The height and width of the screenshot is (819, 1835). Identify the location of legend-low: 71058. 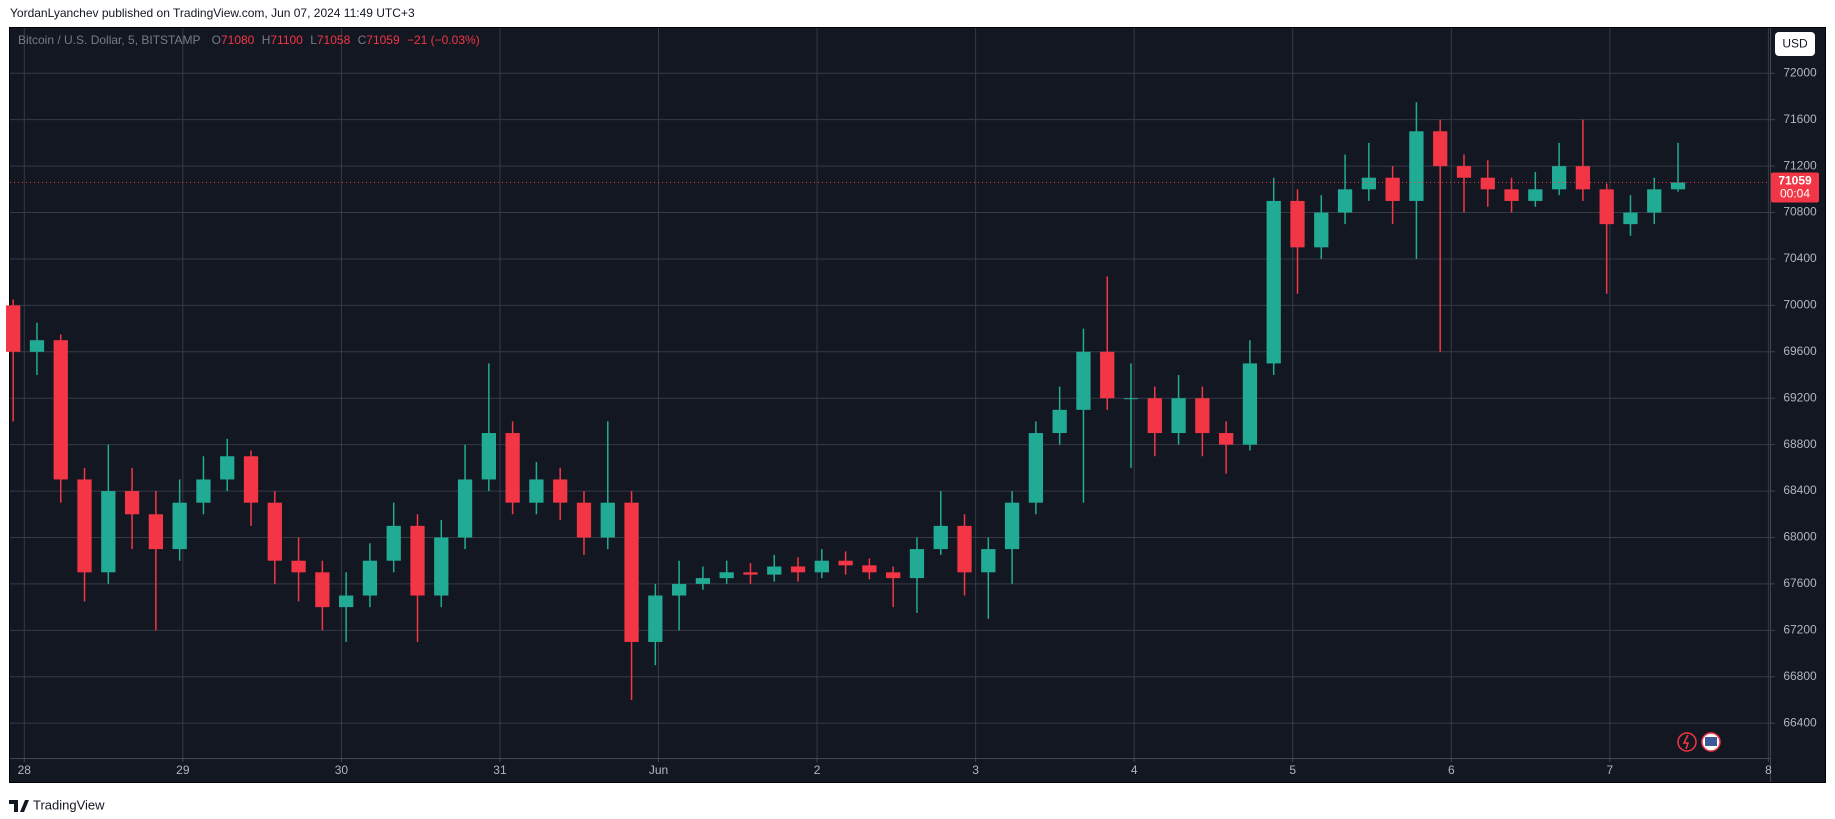
(334, 40).